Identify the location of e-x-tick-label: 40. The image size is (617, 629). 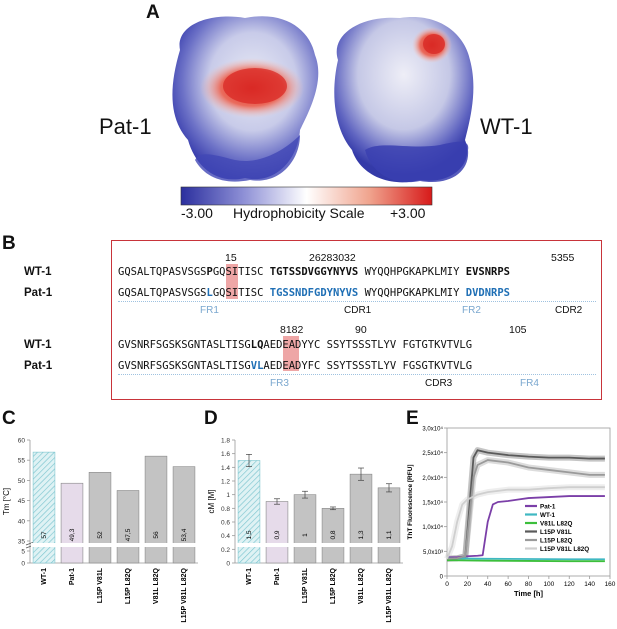
(488, 584).